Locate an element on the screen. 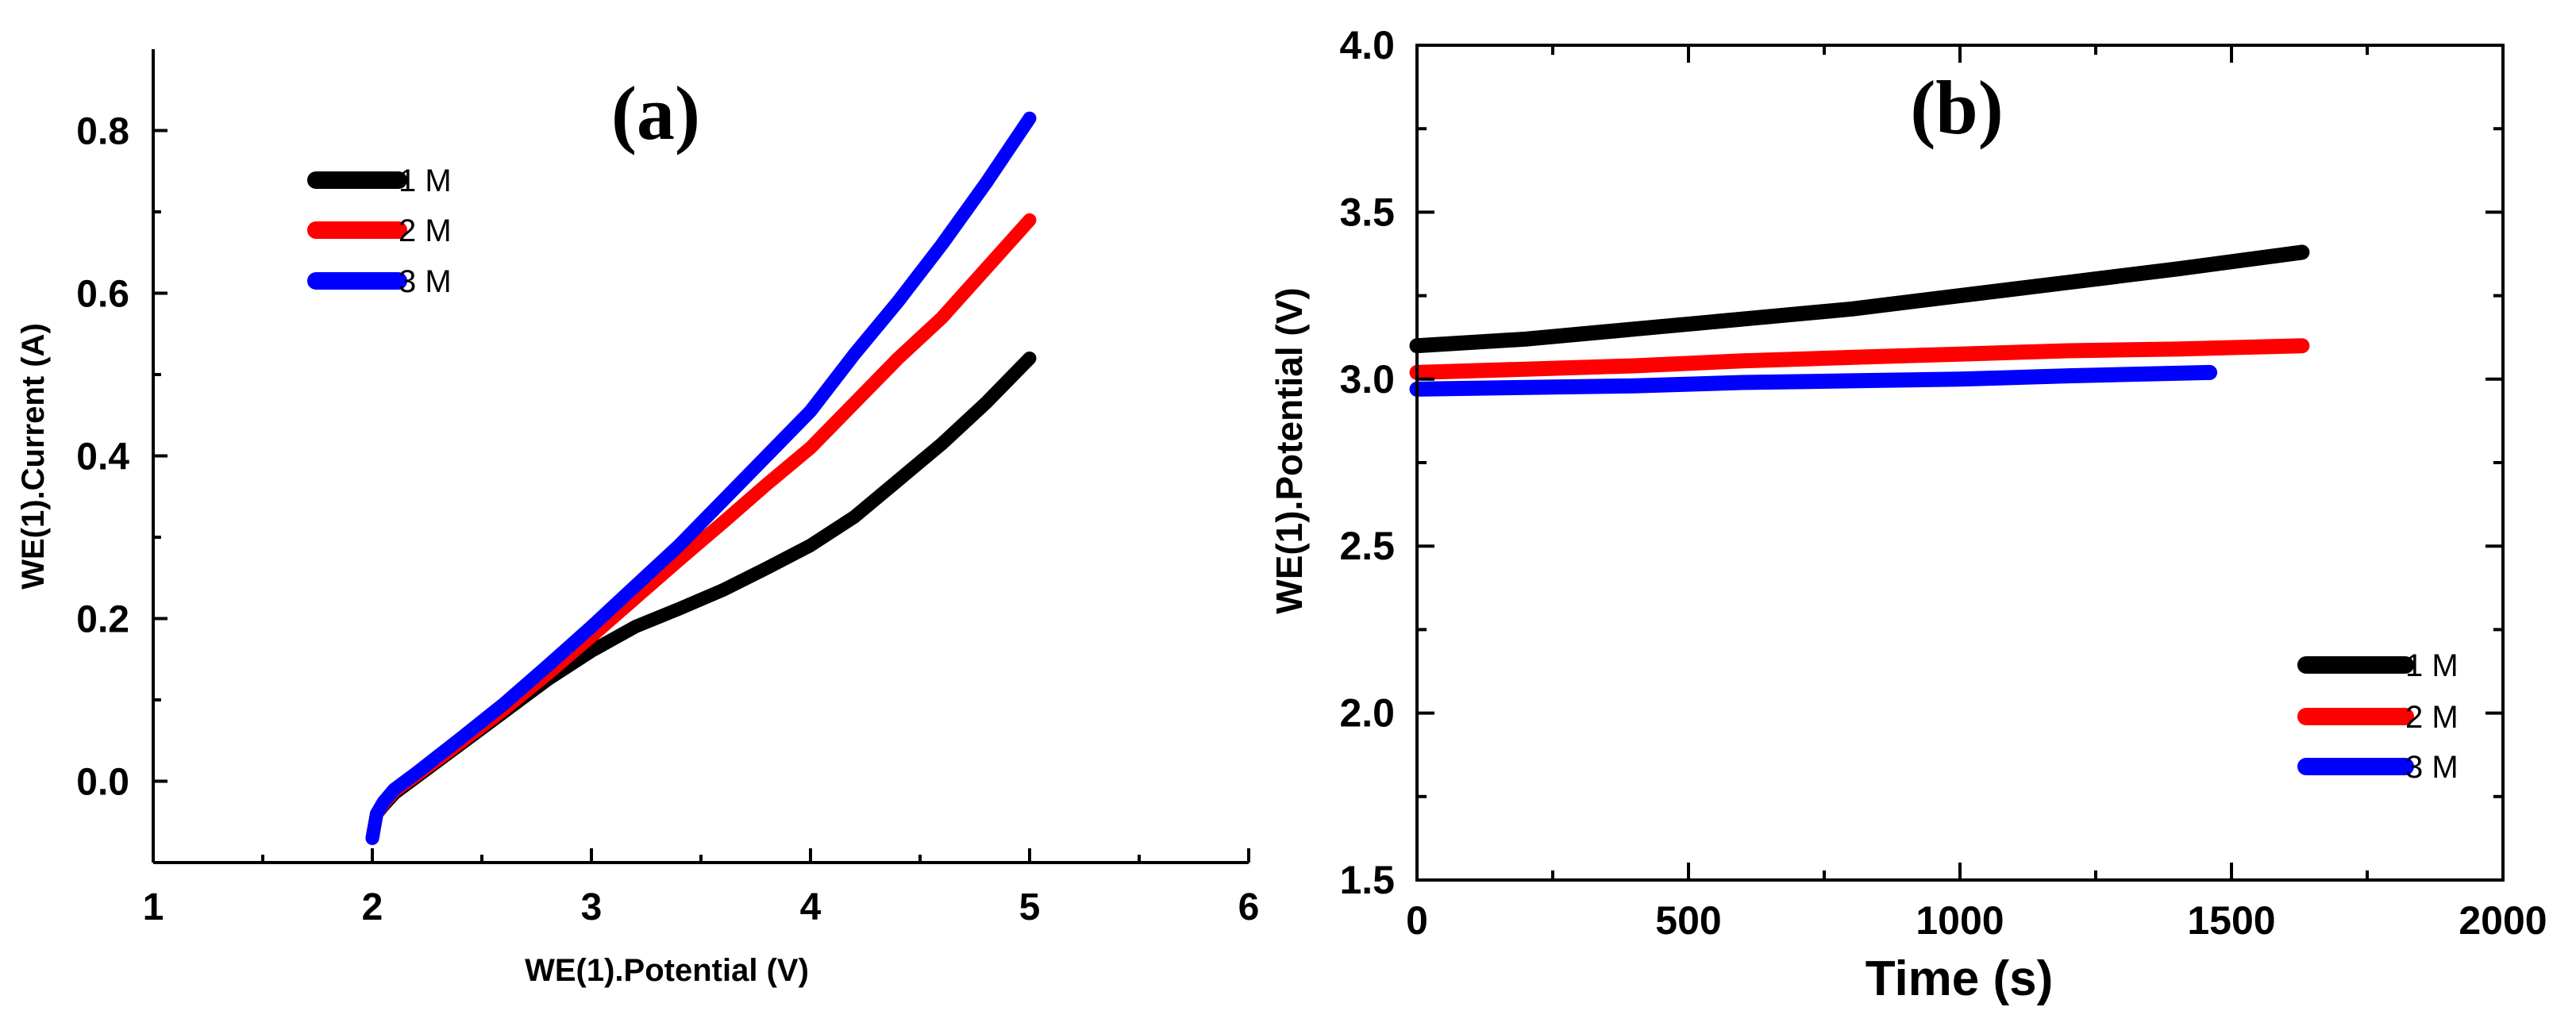 Image resolution: width=2576 pixels, height=1030 pixels. legend-label-b-1M: 1 M is located at coordinates (2432, 665).